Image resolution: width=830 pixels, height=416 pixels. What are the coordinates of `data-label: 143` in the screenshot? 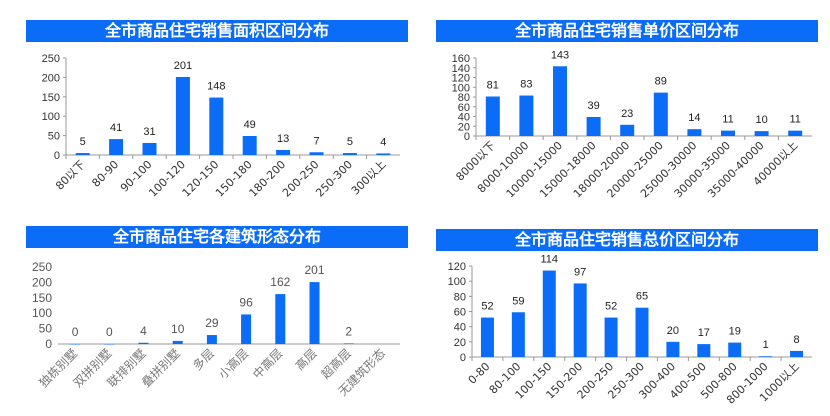 It's located at (560, 55).